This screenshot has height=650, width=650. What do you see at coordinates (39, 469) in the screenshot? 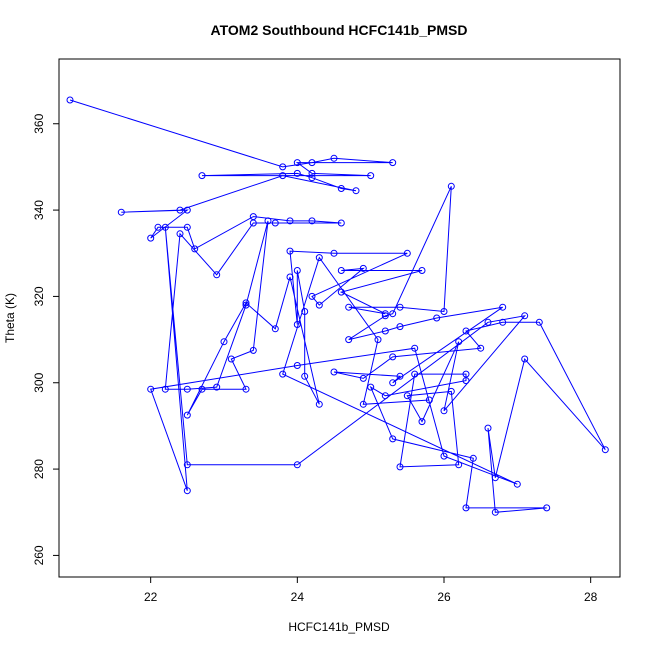
I see `y-tick-label: 280` at bounding box center [39, 469].